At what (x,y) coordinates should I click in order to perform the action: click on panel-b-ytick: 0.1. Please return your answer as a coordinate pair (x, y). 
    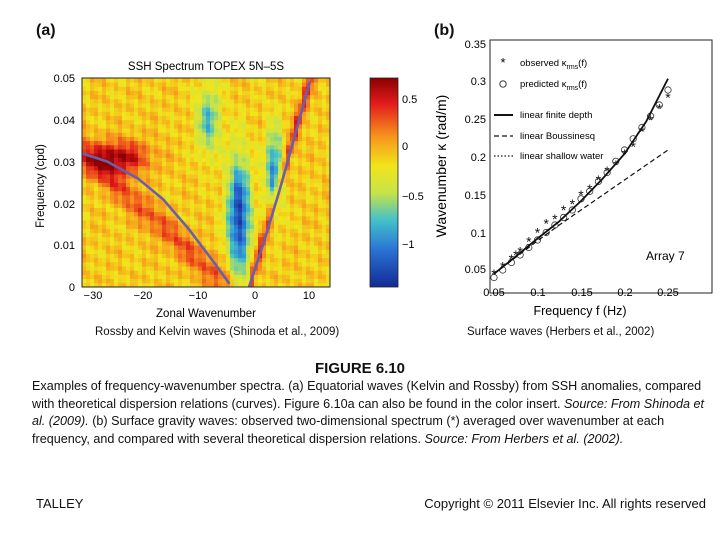
    Looking at the image, I should click on (478, 234).